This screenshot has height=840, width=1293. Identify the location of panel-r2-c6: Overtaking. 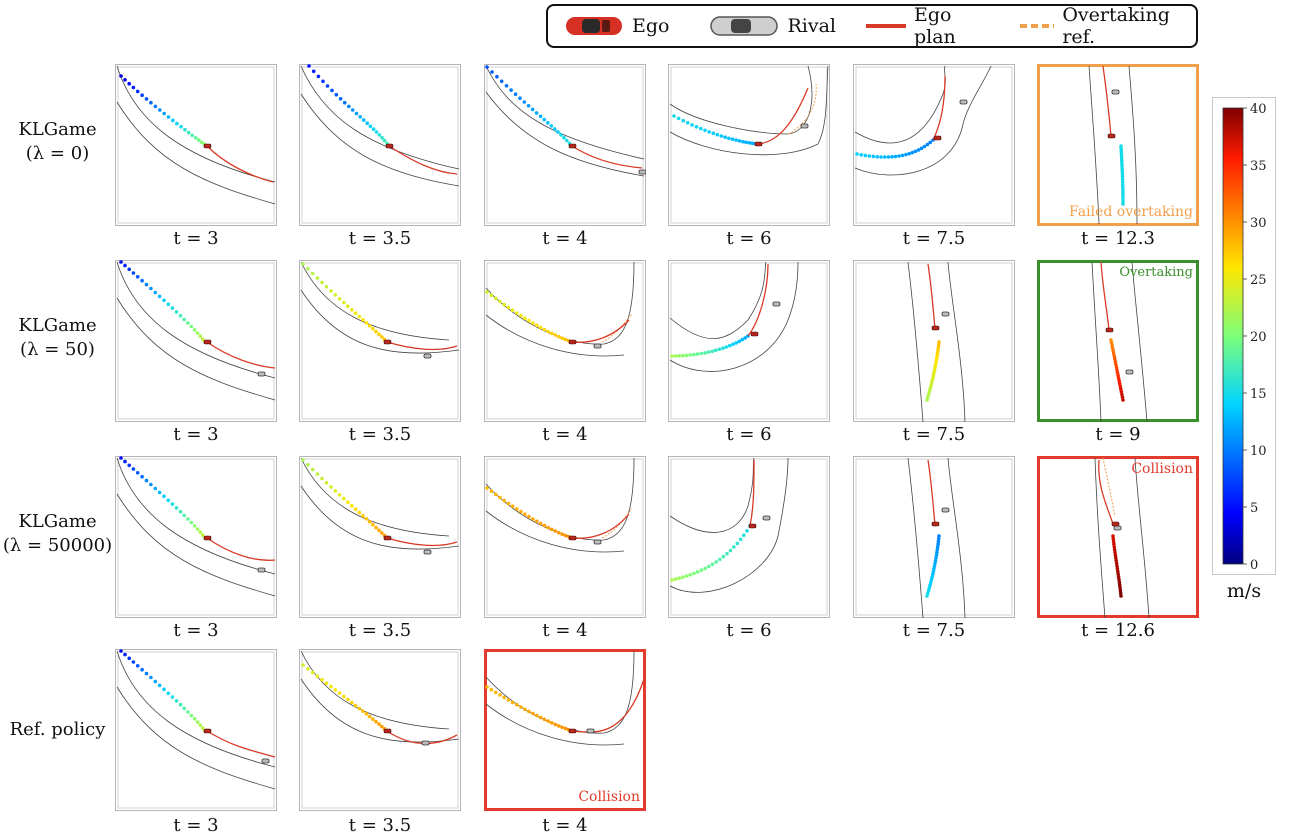
(1118, 341).